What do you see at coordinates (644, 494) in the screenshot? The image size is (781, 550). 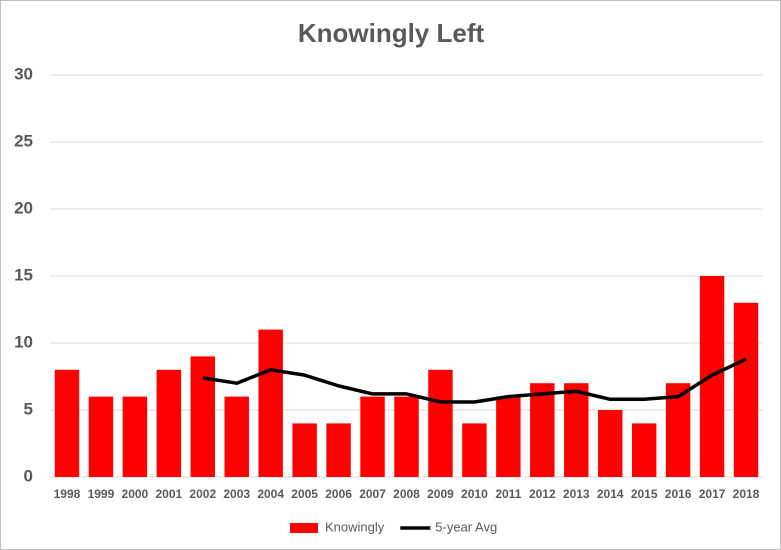 I see `x-tick-label: 2015` at bounding box center [644, 494].